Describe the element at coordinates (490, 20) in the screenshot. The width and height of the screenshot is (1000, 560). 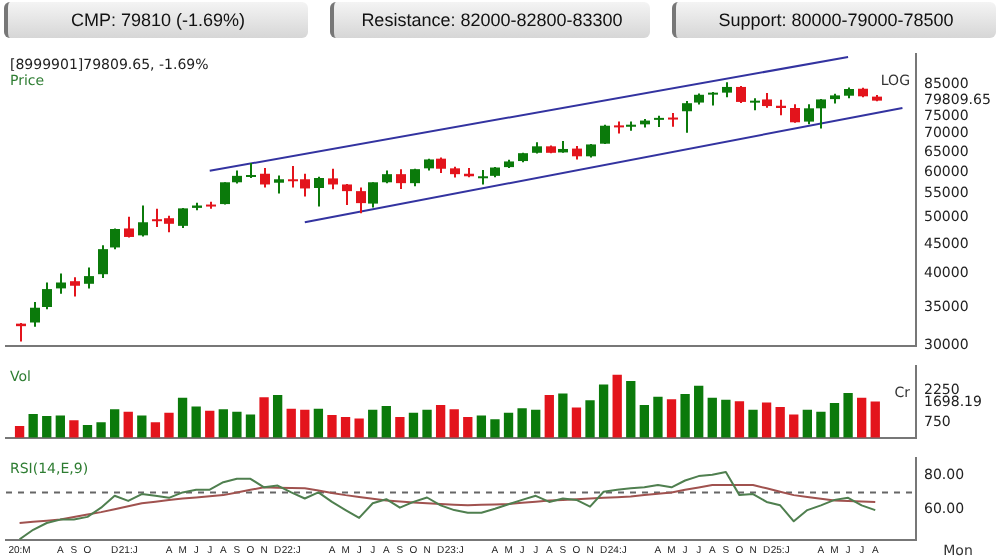
I see `text: Resistance: 82000-82800-83300` at that location.